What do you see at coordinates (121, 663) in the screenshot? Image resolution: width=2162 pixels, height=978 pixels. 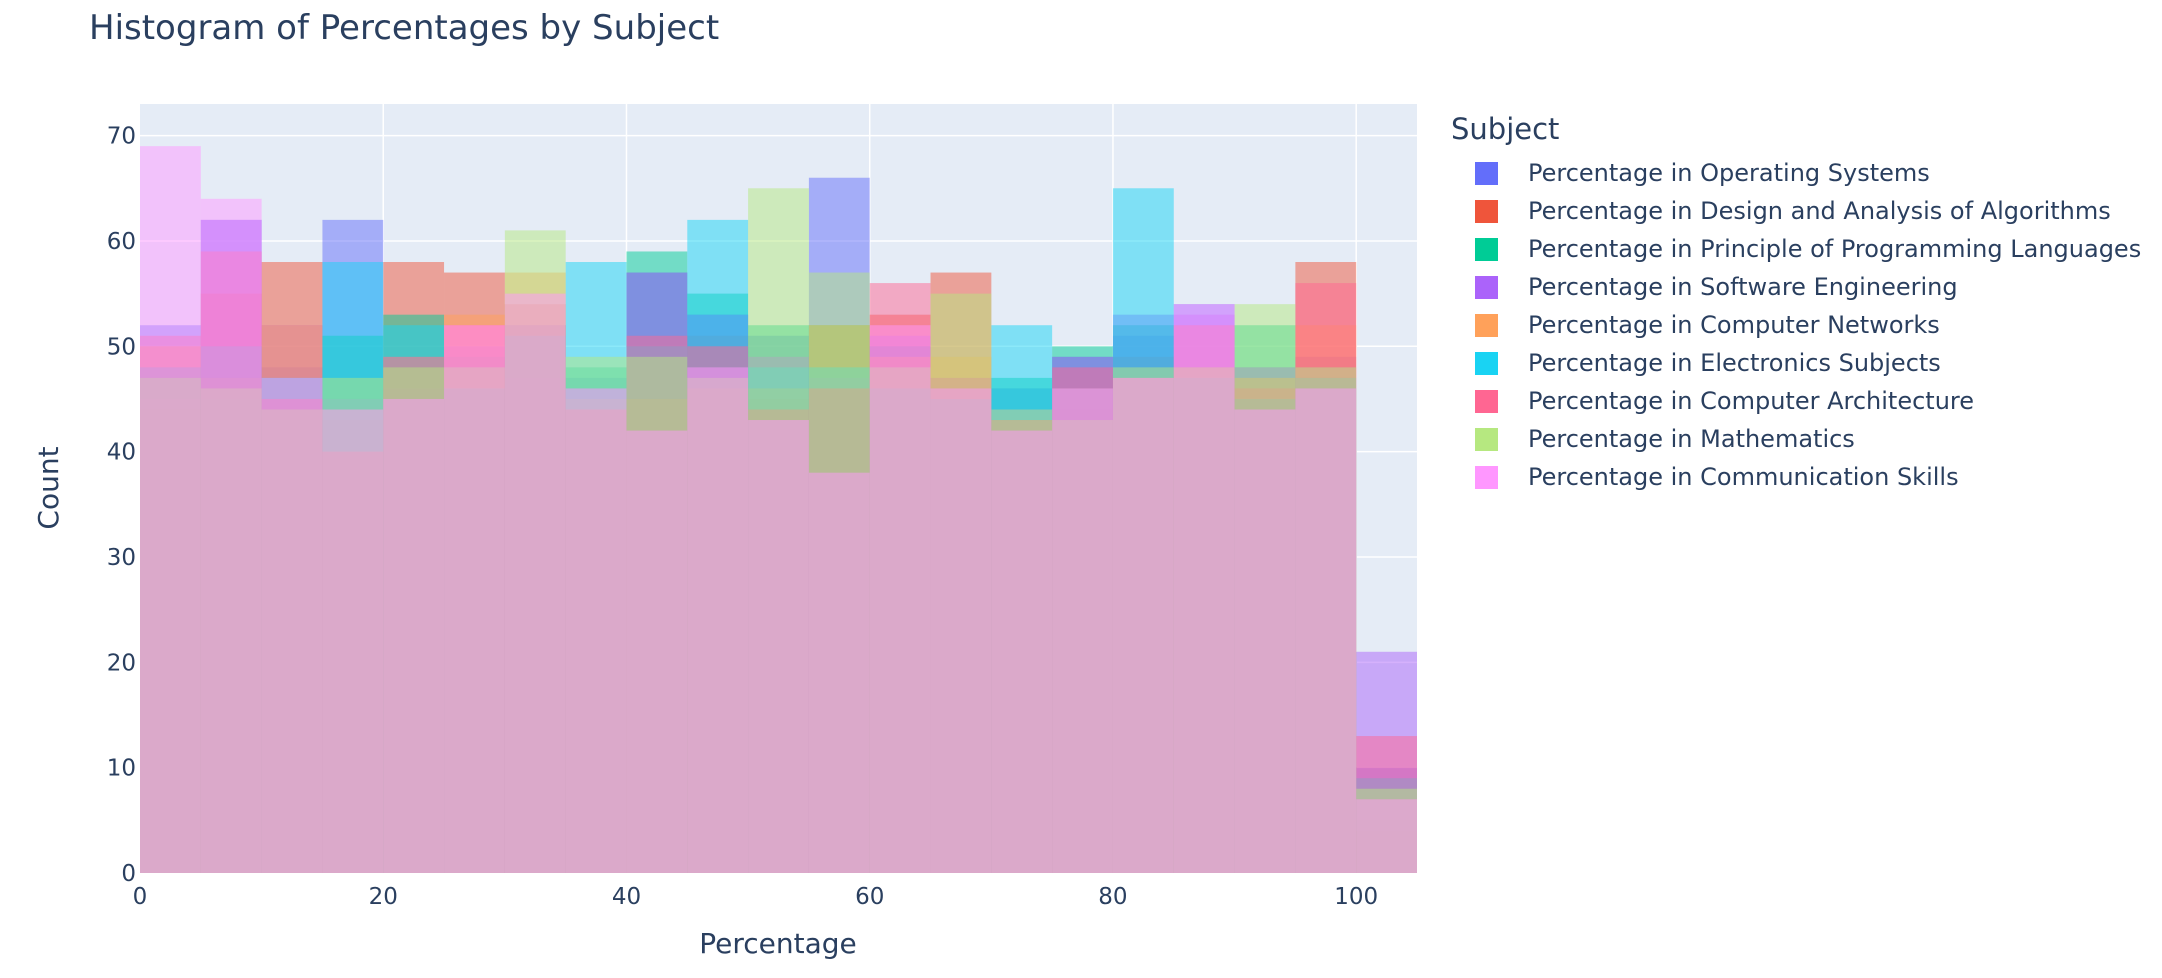 I see `y-tick-label: 20` at bounding box center [121, 663].